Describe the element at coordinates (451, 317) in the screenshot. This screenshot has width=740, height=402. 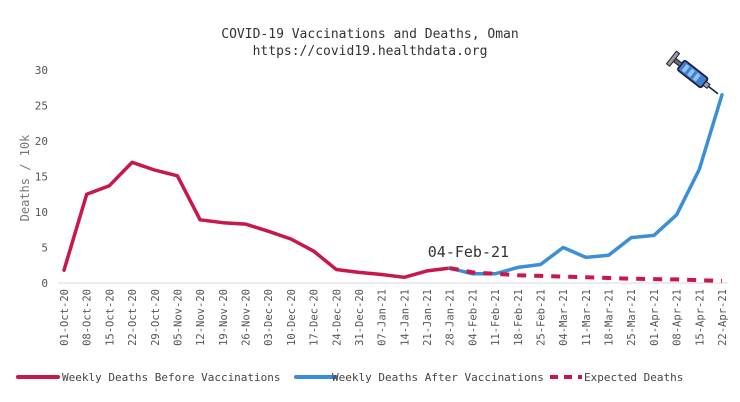
I see `x-tick-label: 28-Jan-21` at that location.